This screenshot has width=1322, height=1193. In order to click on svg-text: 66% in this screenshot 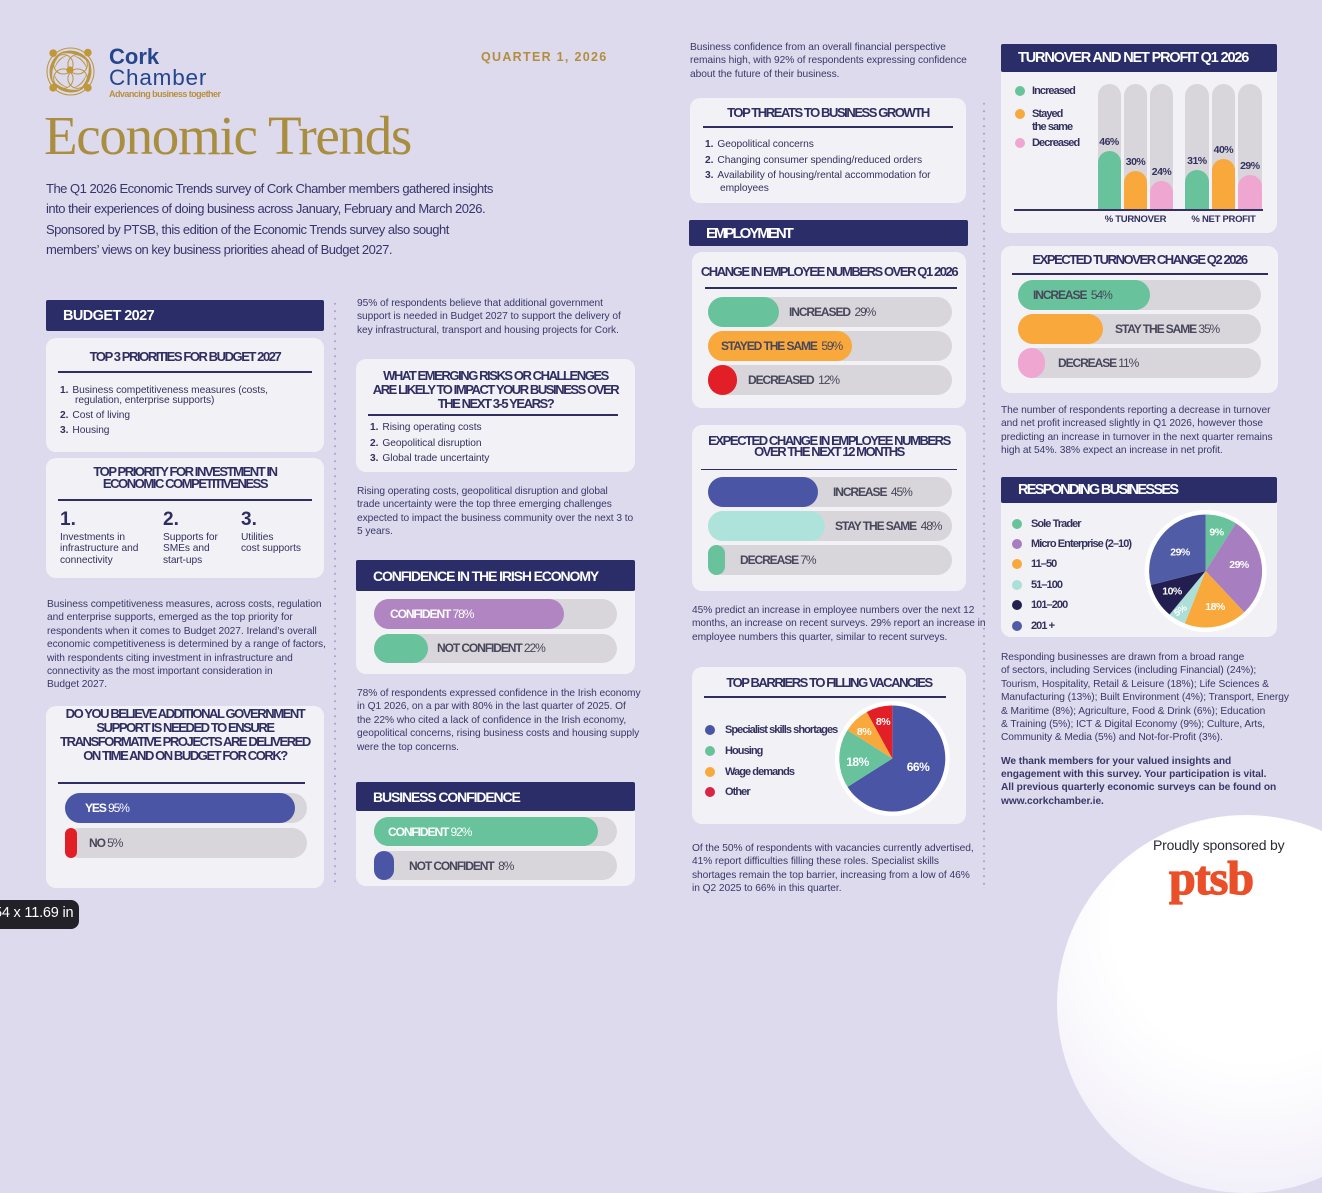, I will do `click(918, 767)`.